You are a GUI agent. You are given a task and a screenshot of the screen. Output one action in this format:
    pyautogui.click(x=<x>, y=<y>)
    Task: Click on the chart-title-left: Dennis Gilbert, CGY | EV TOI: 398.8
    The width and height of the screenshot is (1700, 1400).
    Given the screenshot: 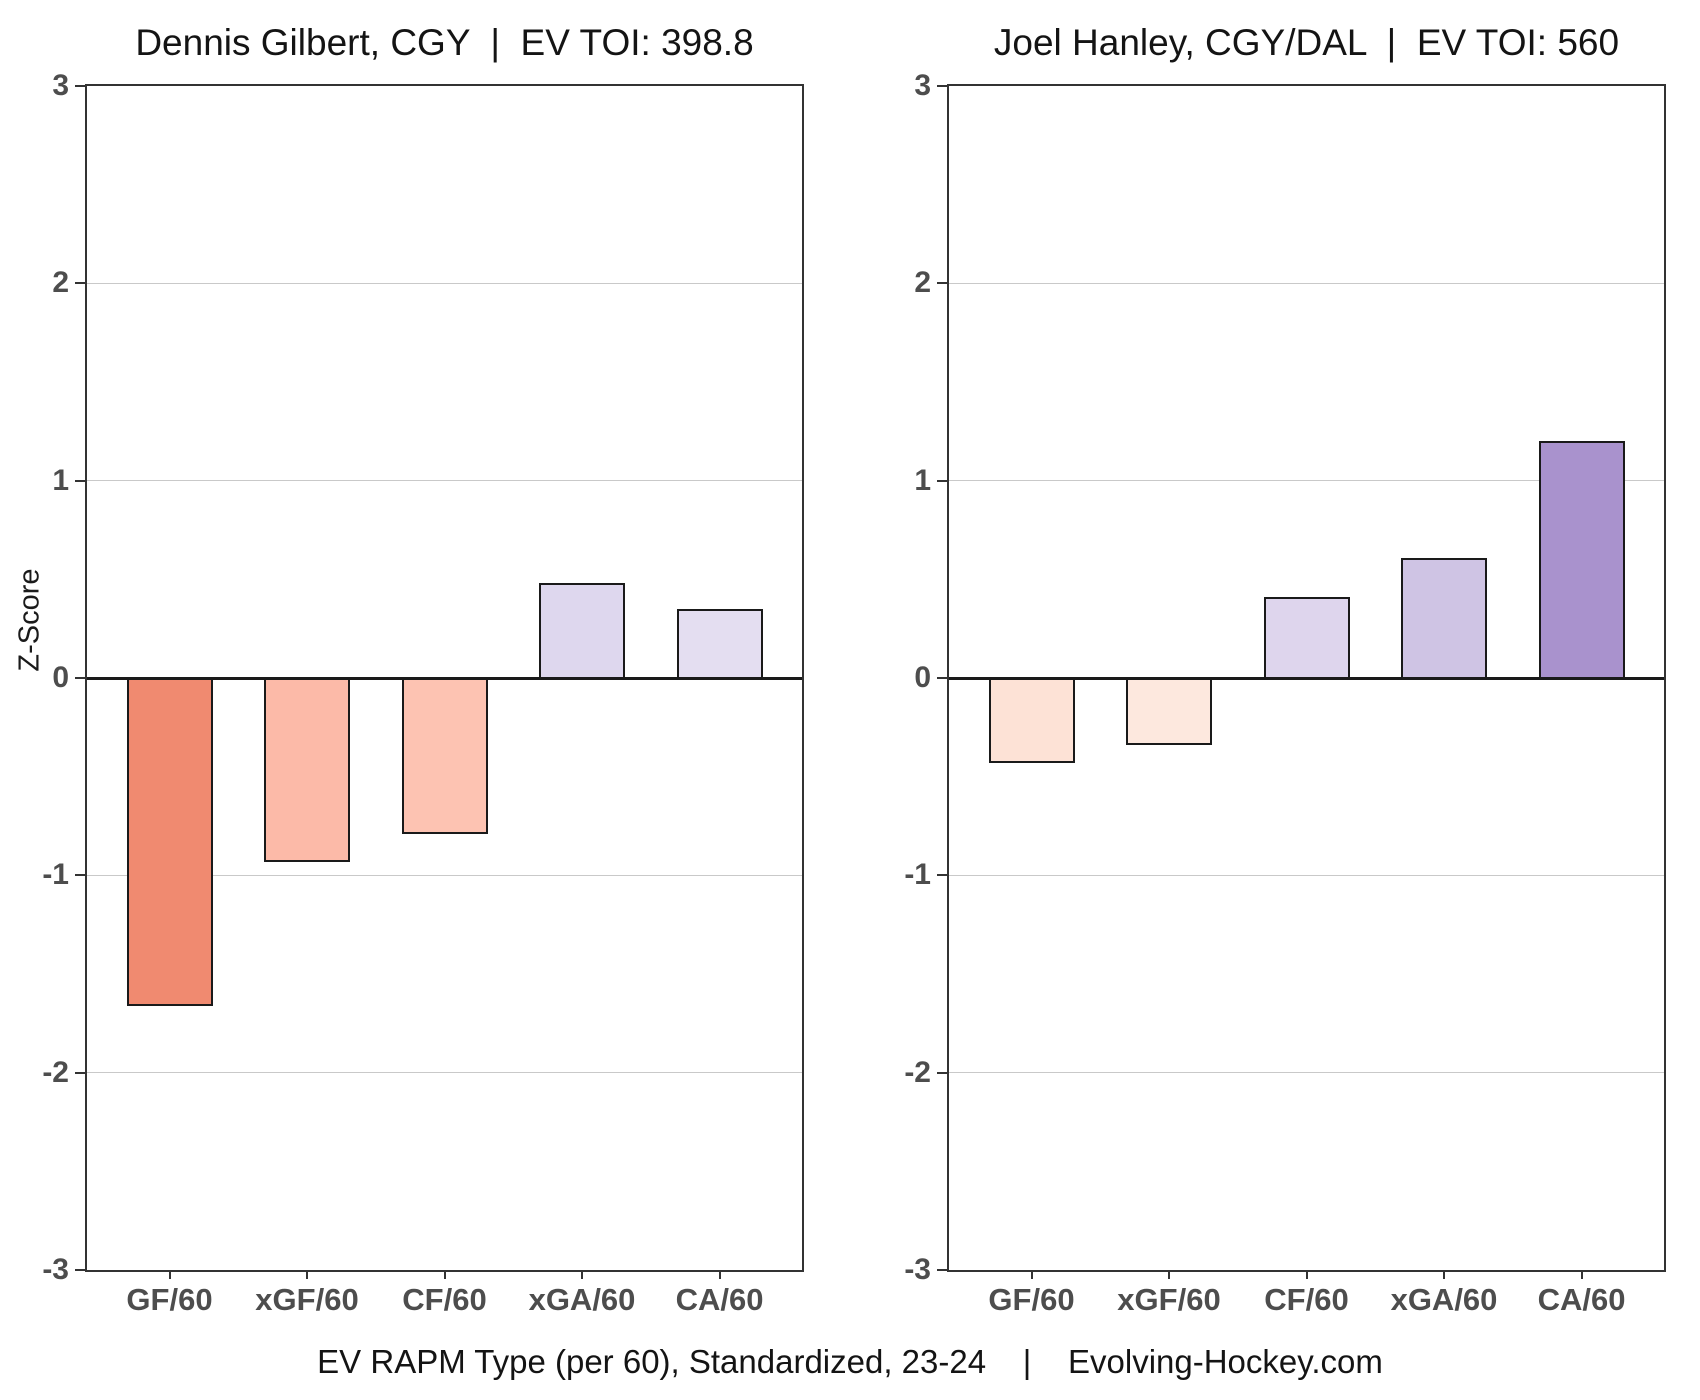 What is the action you would take?
    pyautogui.click(x=444, y=42)
    